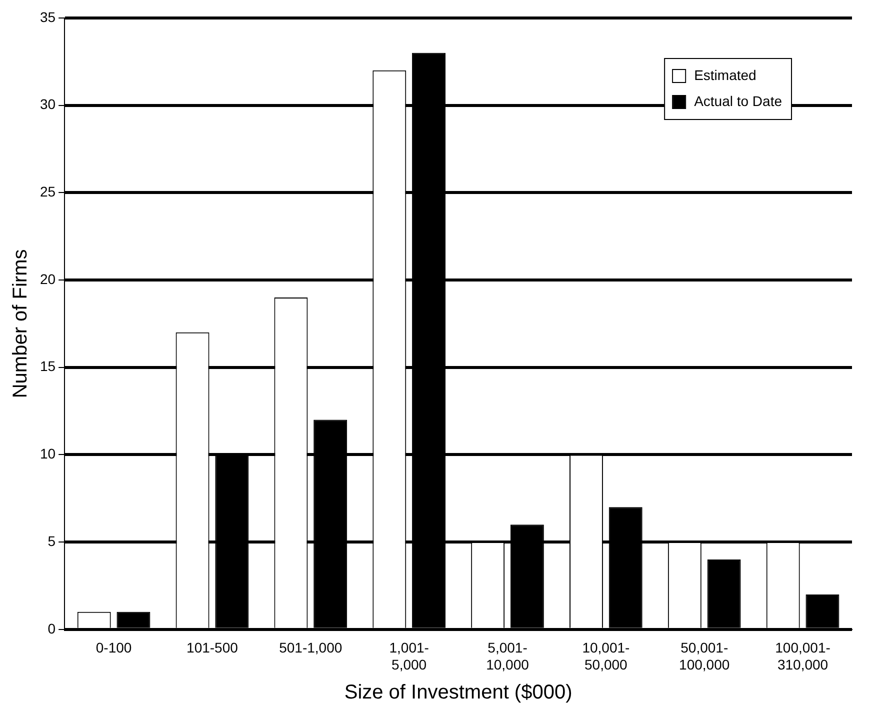 The height and width of the screenshot is (714, 877). Describe the element at coordinates (409, 656) in the screenshot. I see `x-tick-label: 1,001-5,000` at that location.